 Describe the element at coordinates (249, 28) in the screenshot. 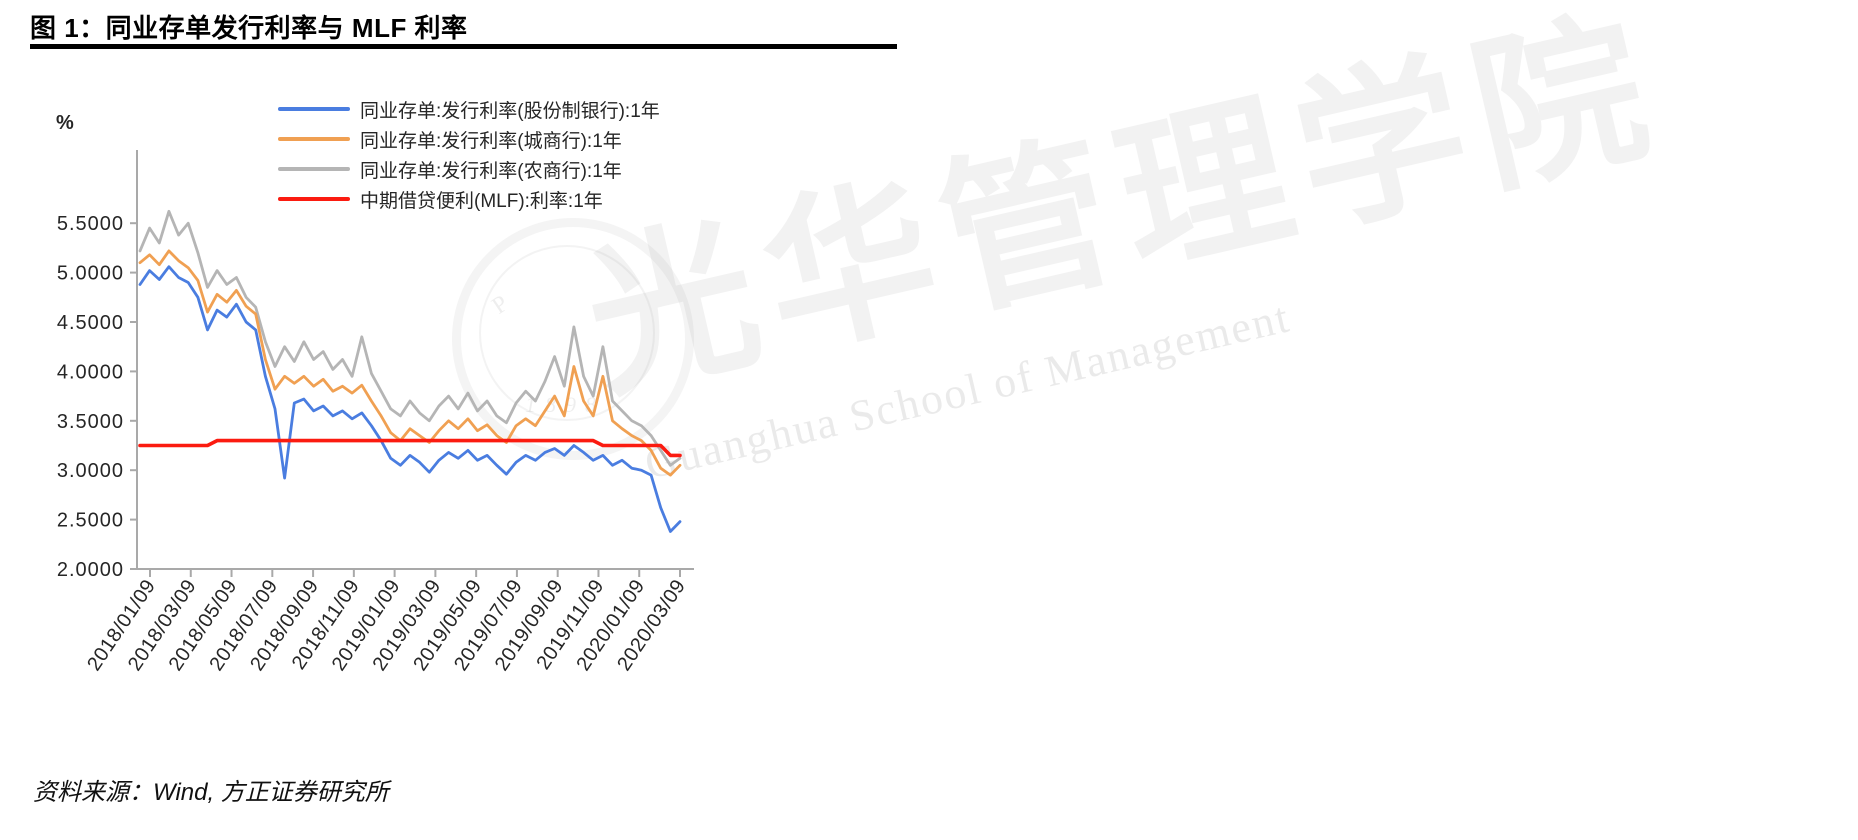

I see `figure-1-title: 图 1：同业存单发行利率与 MLF 利率` at that location.